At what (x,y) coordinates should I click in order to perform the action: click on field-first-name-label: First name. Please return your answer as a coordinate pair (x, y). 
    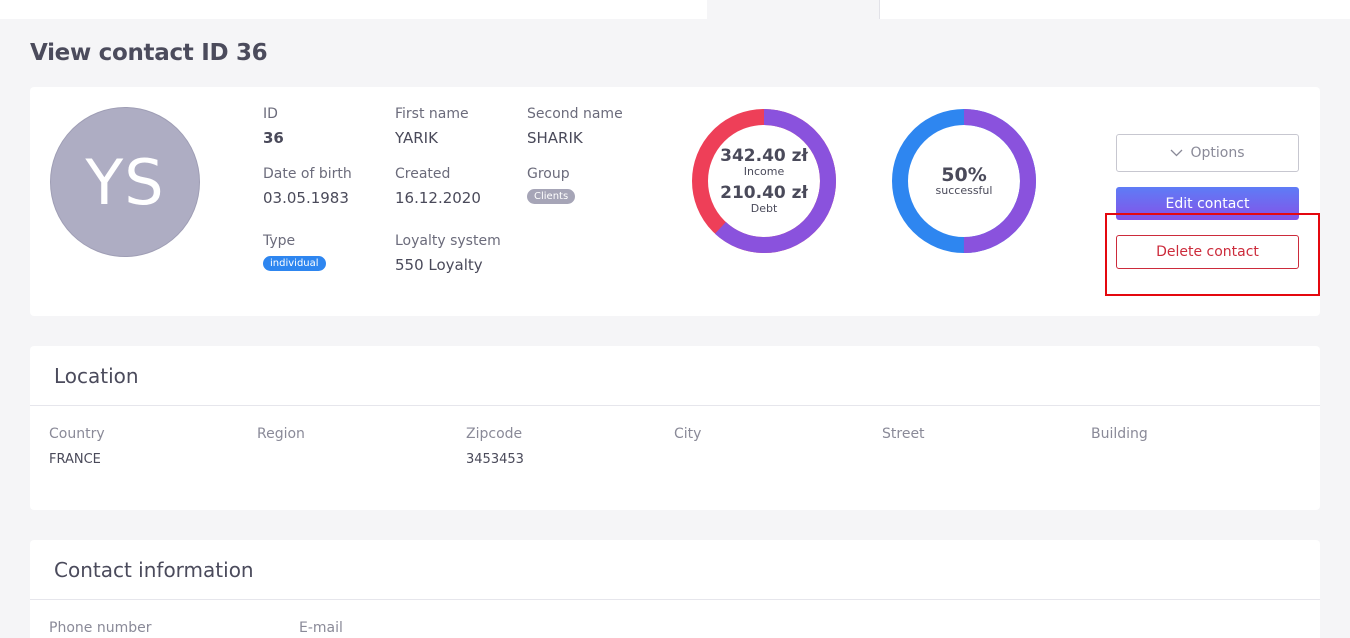
    Looking at the image, I should click on (432, 114).